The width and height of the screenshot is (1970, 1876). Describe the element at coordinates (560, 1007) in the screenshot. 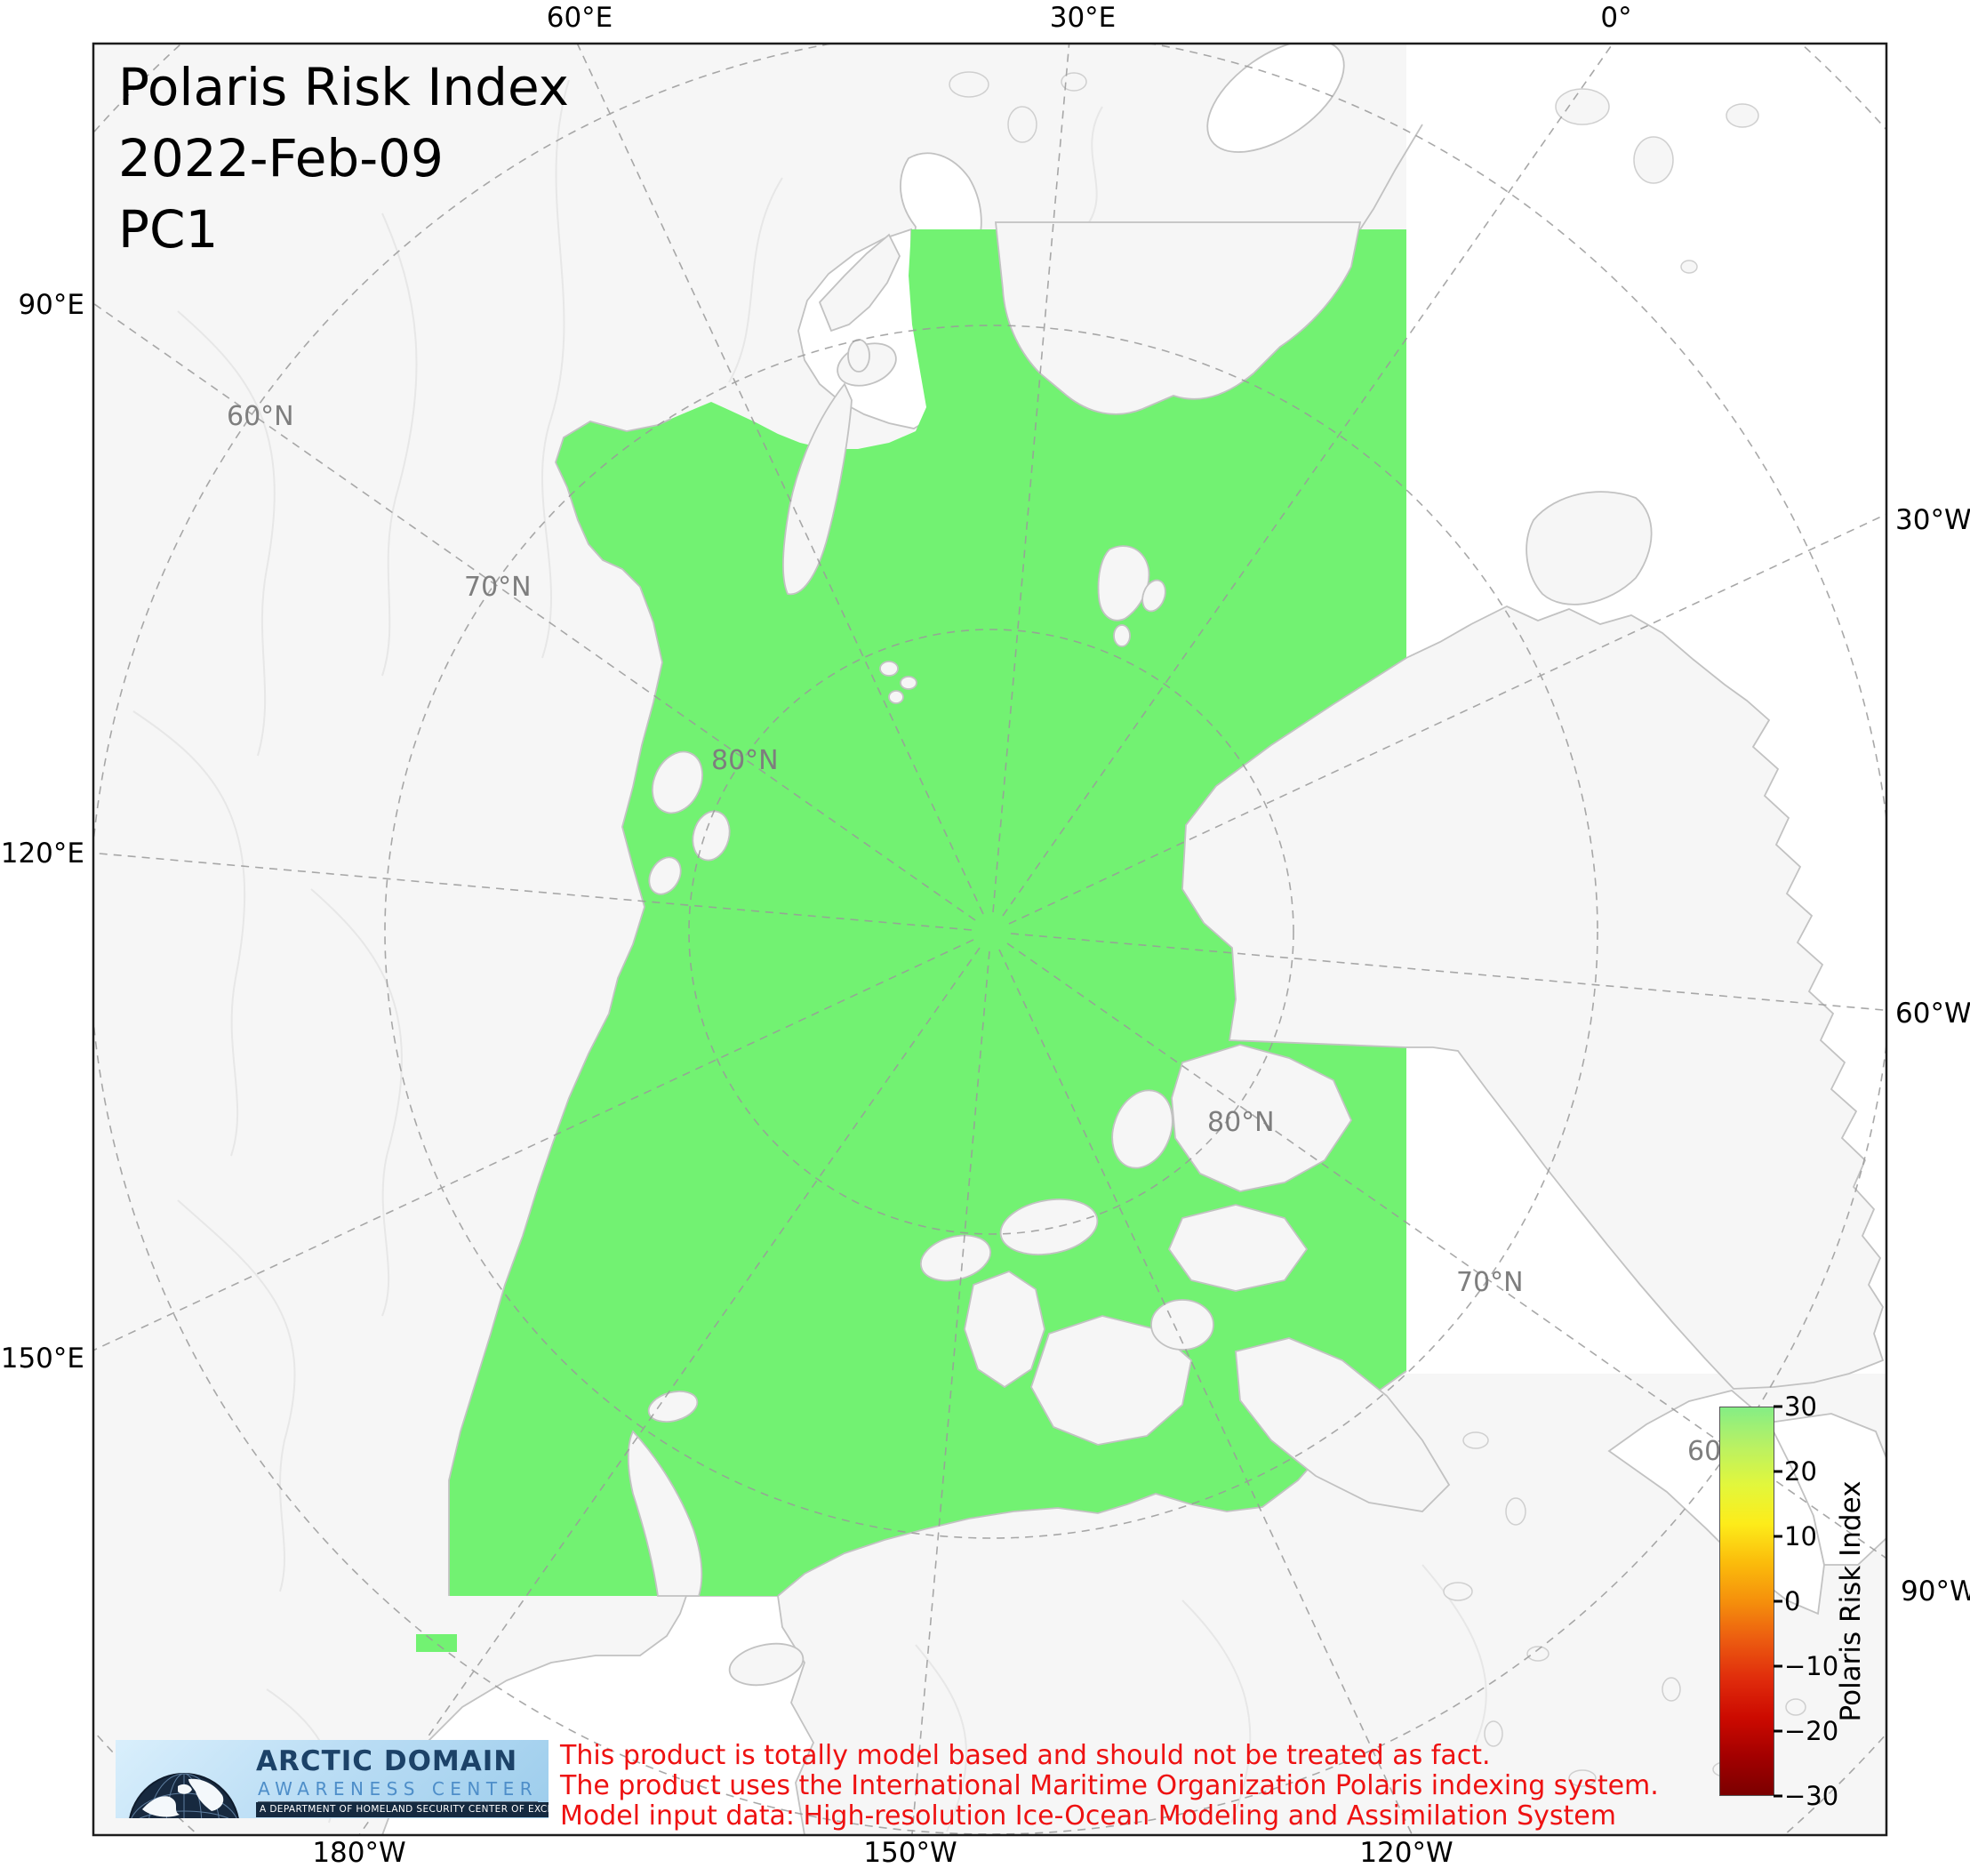

I see `siberia-coastline` at that location.